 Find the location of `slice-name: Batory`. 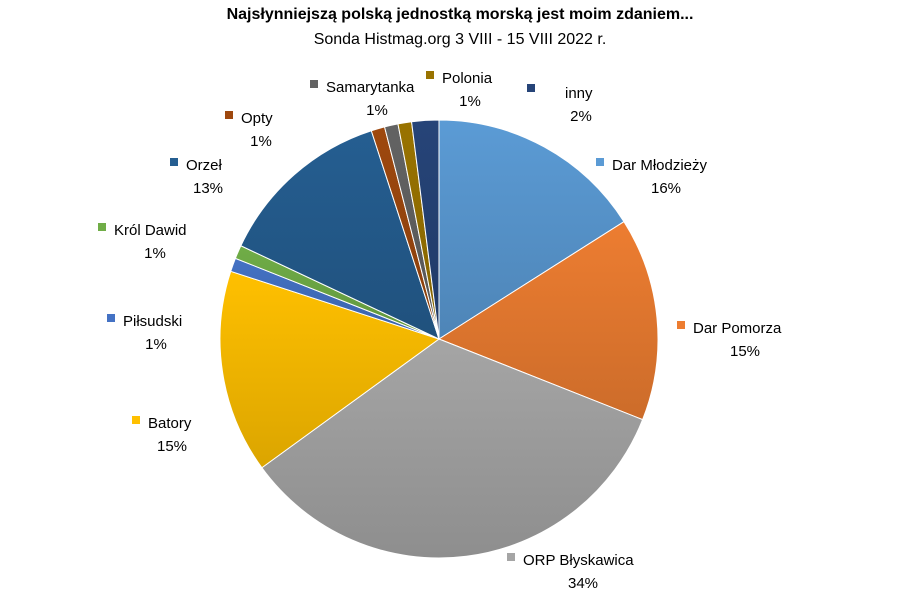

slice-name: Batory is located at coordinates (170, 423).